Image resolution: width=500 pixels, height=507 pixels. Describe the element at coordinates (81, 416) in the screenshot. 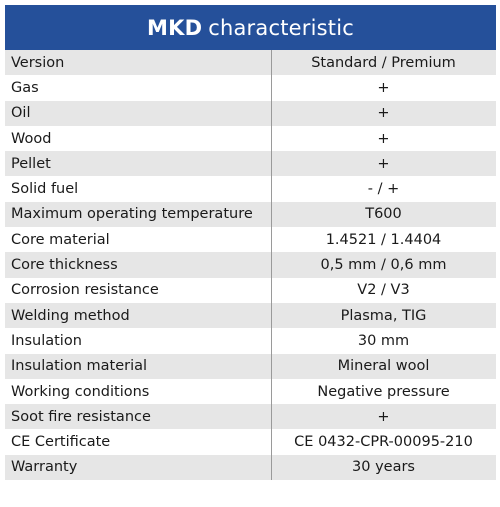

I see `row-label: Soot fire resistance` at that location.